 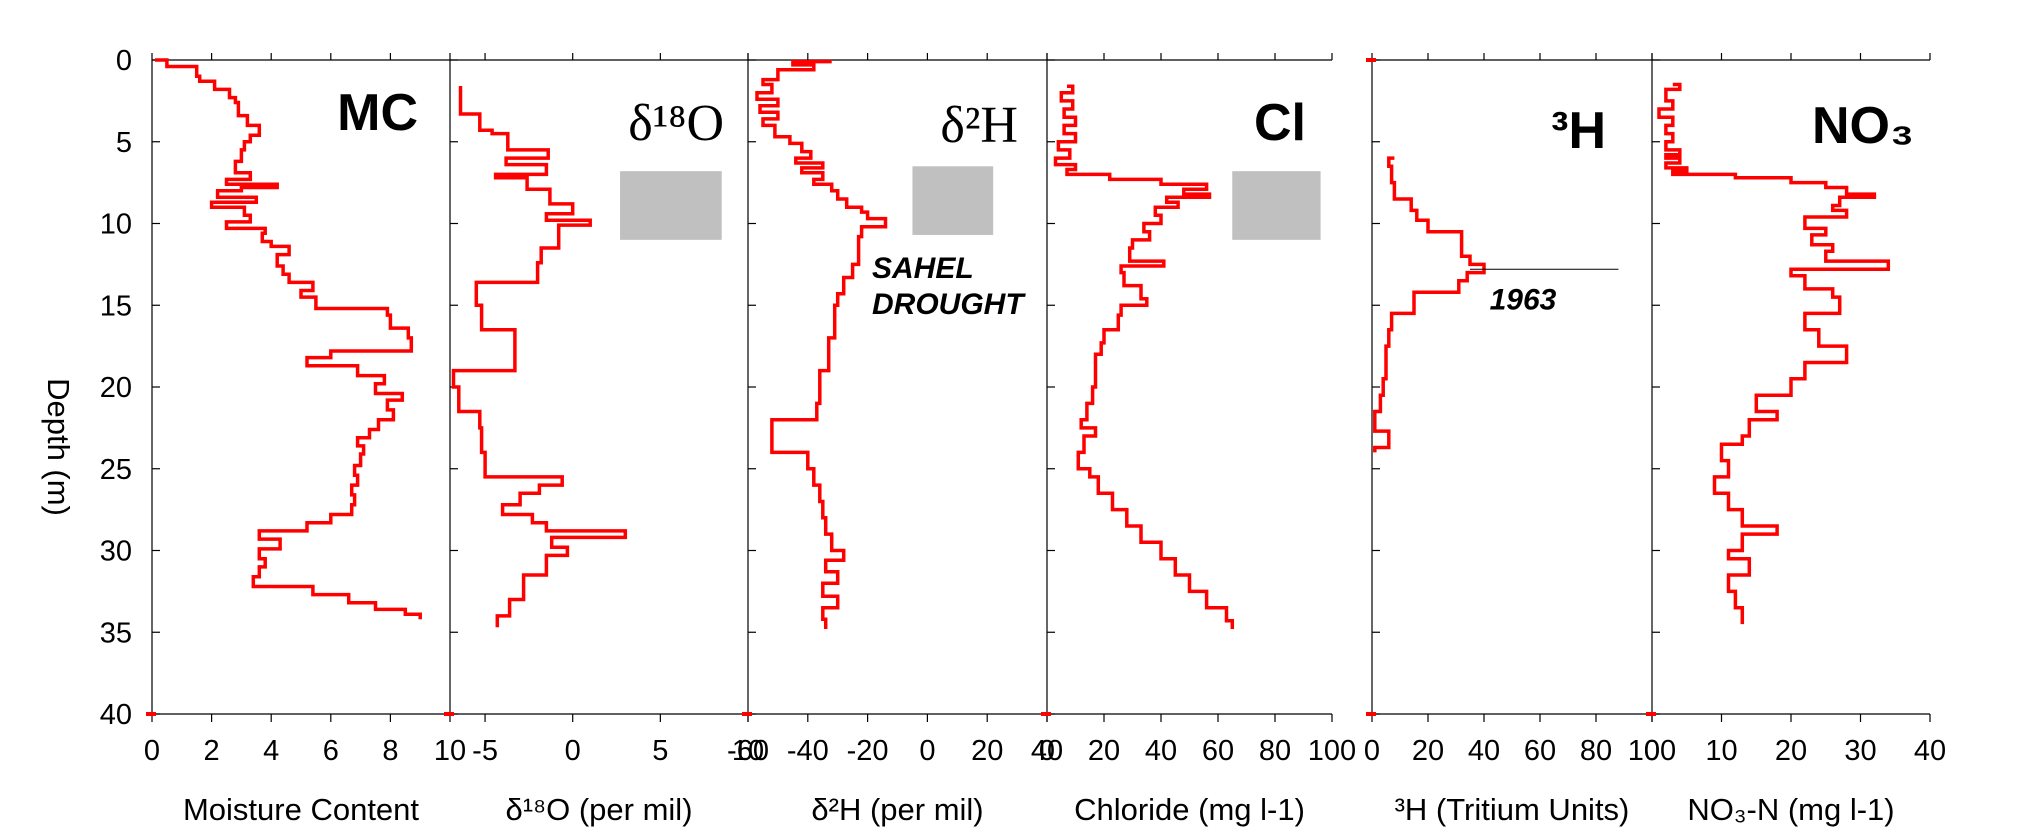 I want to click on panel-title-cl: Cl, so click(x=1280, y=123).